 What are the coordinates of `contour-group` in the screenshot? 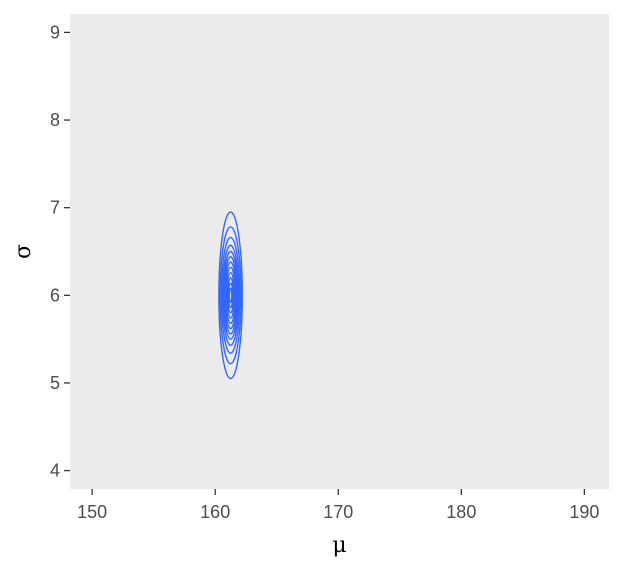 It's located at (230, 295).